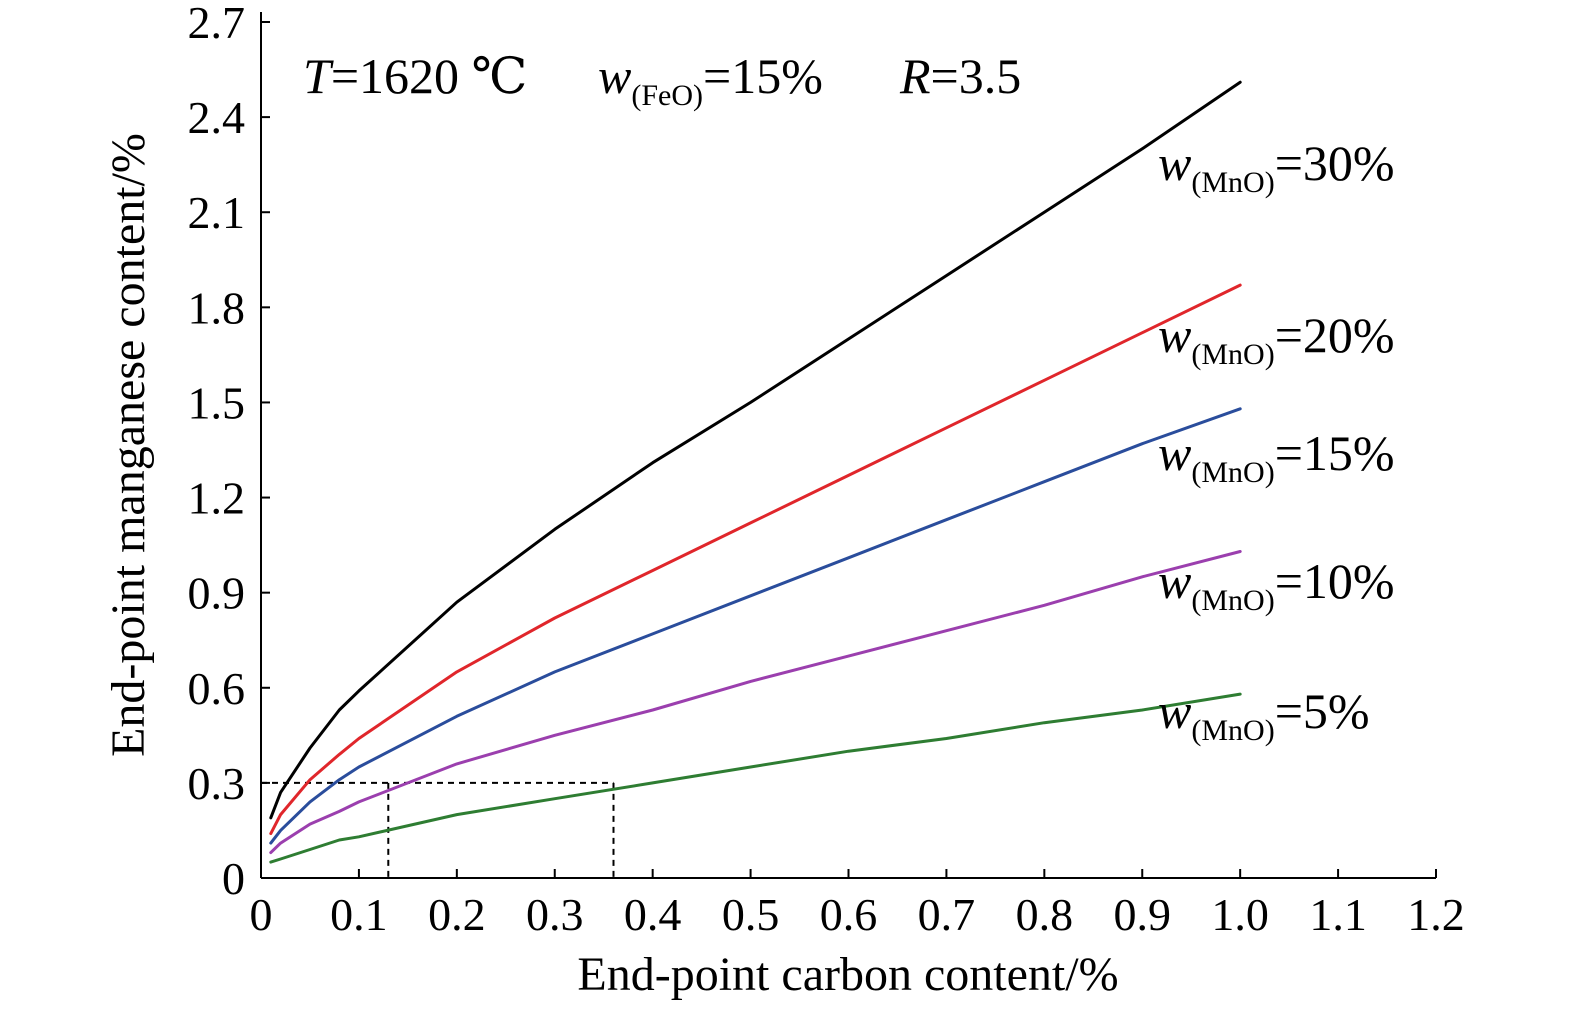 Image resolution: width=1575 pixels, height=1012 pixels. I want to click on y-axis-label: End-point manganese content/%, so click(128, 445).